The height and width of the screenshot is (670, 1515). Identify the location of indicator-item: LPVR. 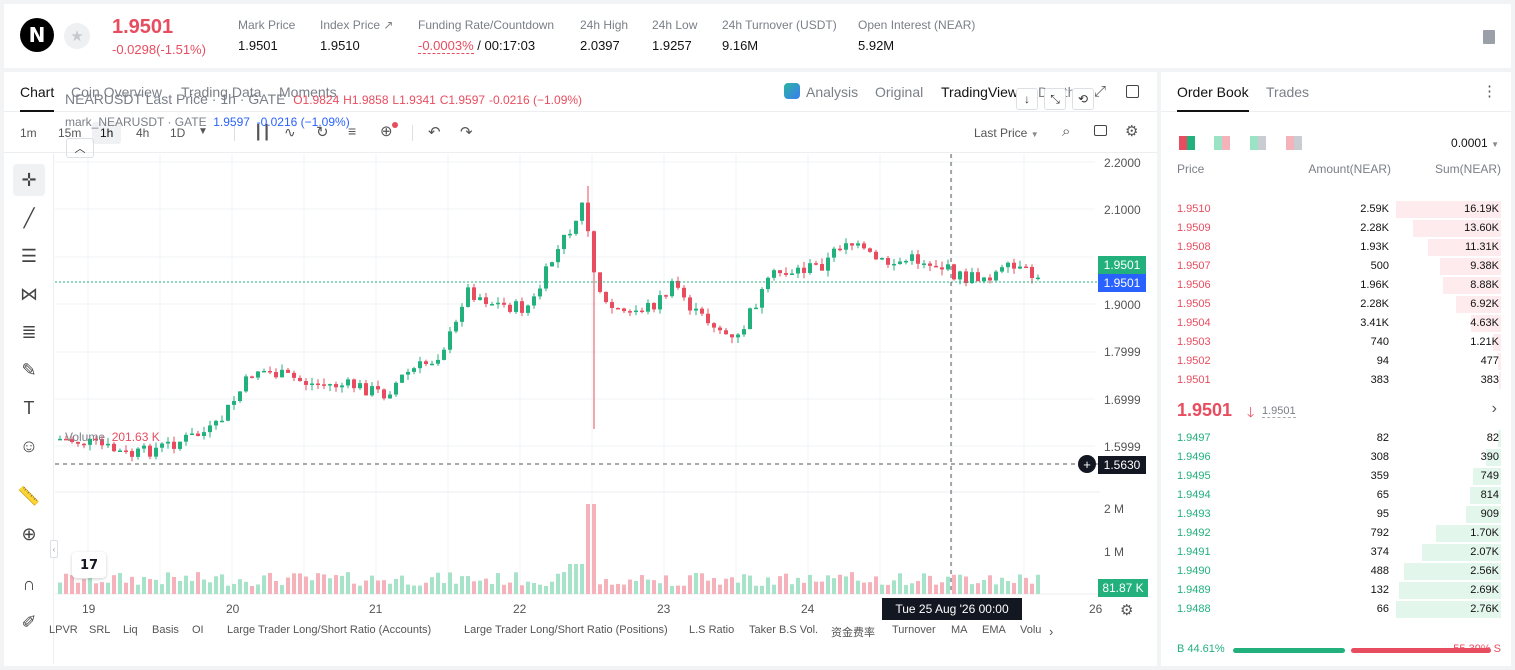
(63, 630).